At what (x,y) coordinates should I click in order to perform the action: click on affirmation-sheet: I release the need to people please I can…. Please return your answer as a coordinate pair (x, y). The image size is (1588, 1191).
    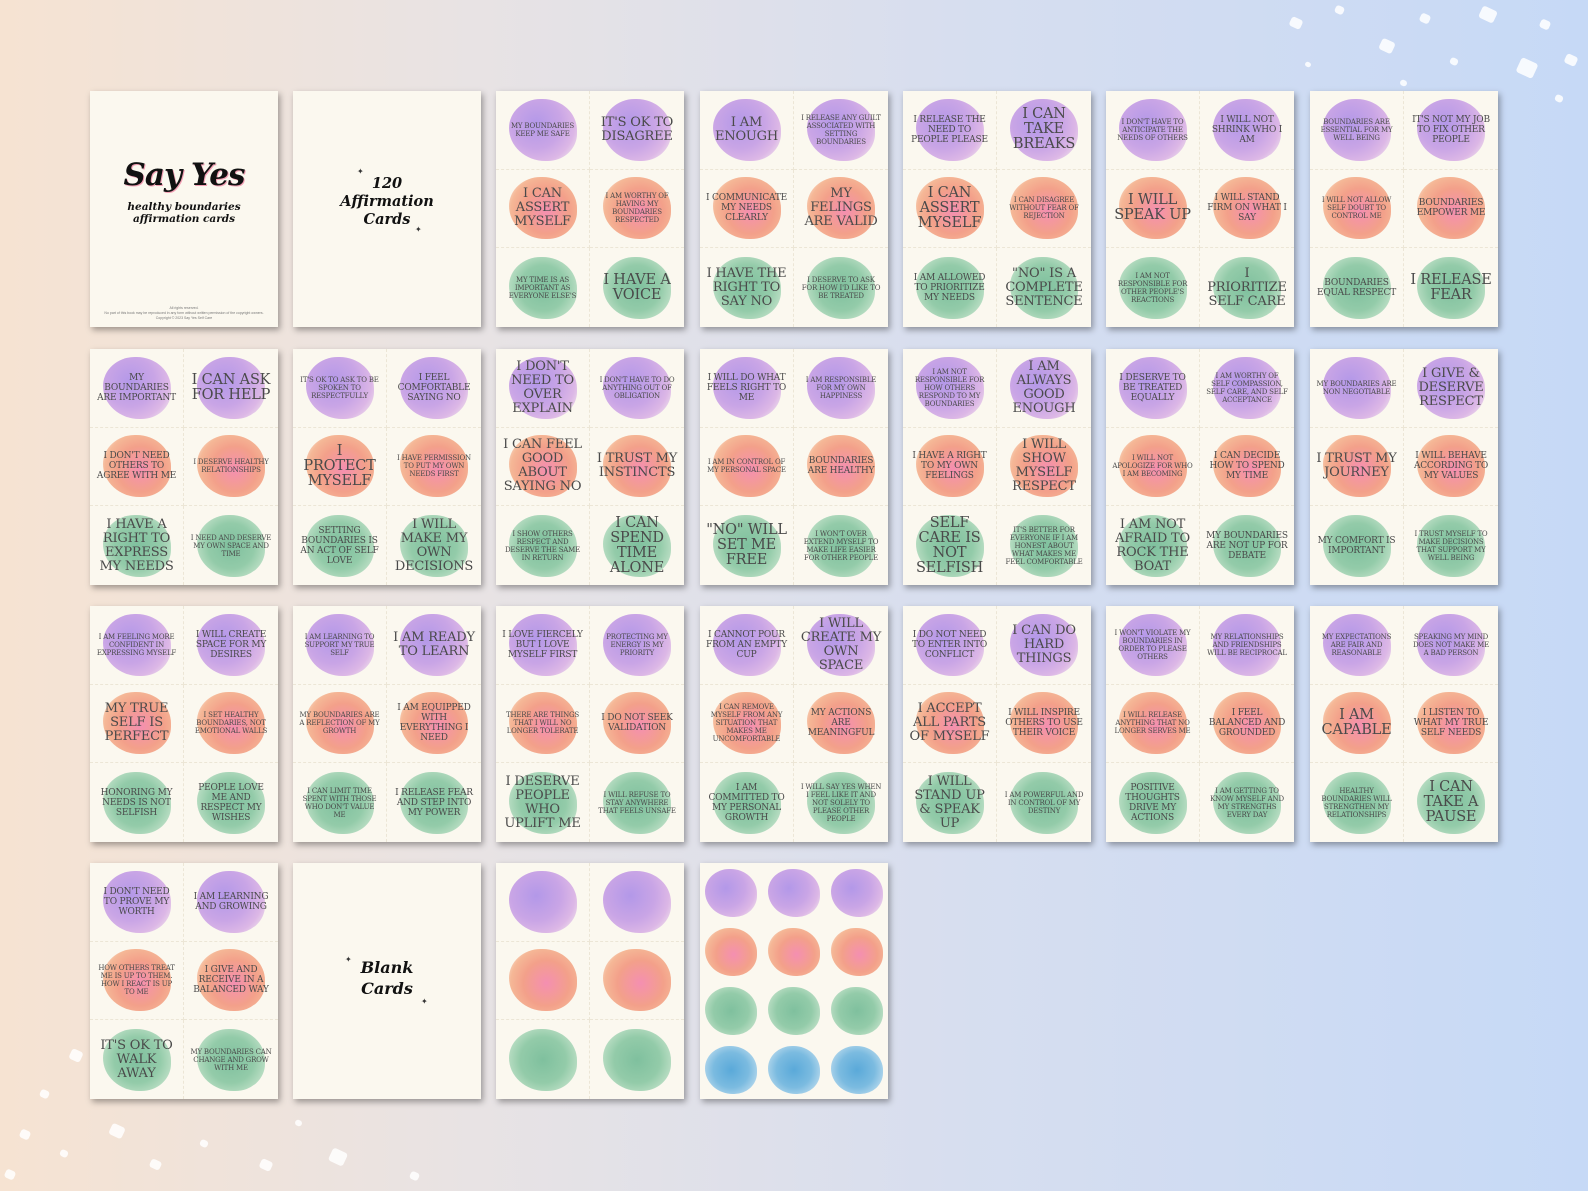
    Looking at the image, I should click on (997, 209).